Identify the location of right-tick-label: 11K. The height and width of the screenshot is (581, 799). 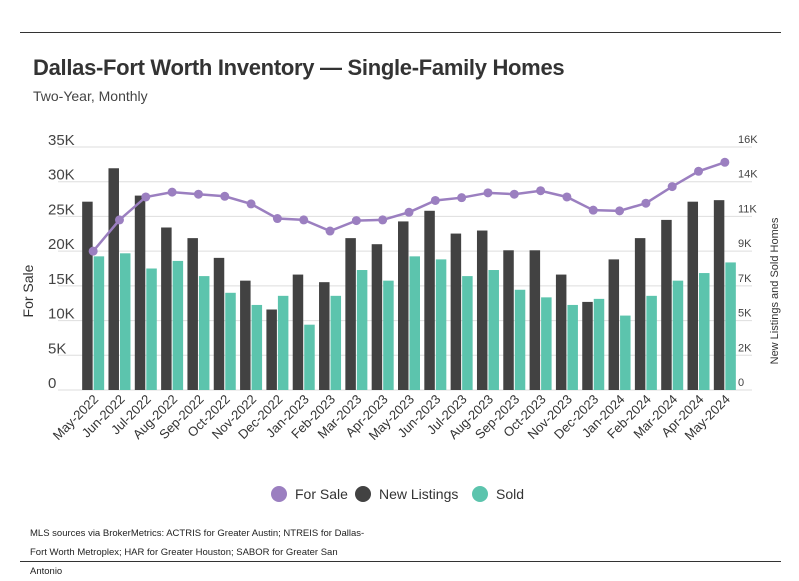
(747, 209).